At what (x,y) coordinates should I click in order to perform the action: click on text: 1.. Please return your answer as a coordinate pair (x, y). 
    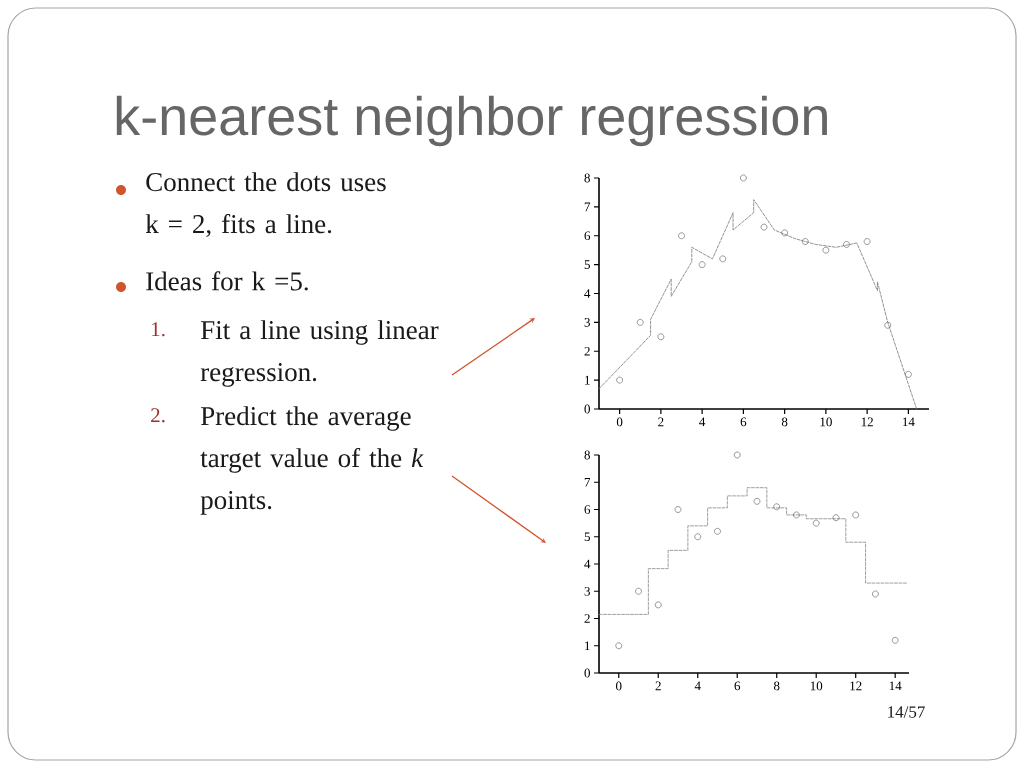
    Looking at the image, I should click on (158, 329).